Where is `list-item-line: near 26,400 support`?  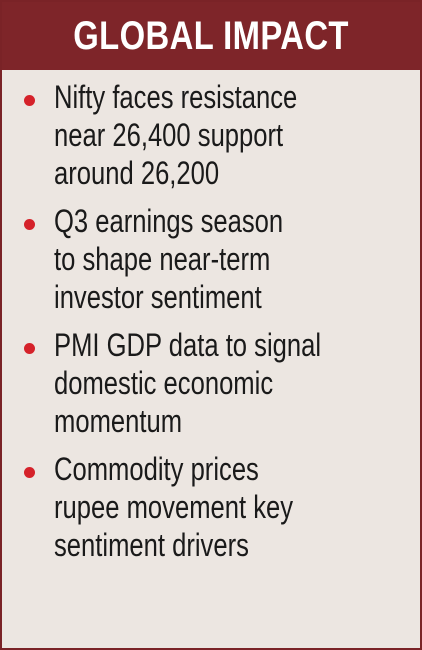 list-item-line: near 26,400 support is located at coordinates (169, 135).